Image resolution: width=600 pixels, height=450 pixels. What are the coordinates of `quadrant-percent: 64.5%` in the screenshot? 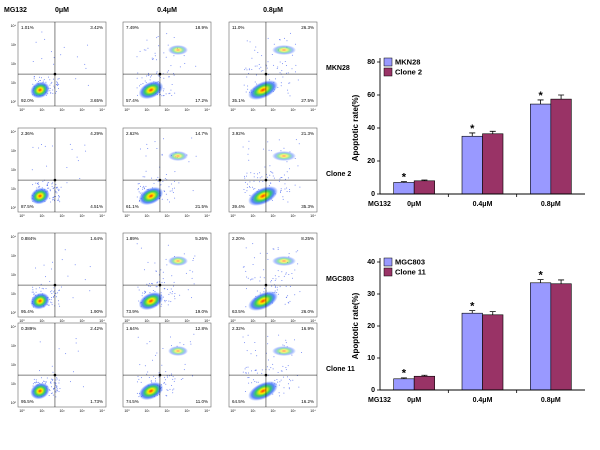 It's located at (238, 401).